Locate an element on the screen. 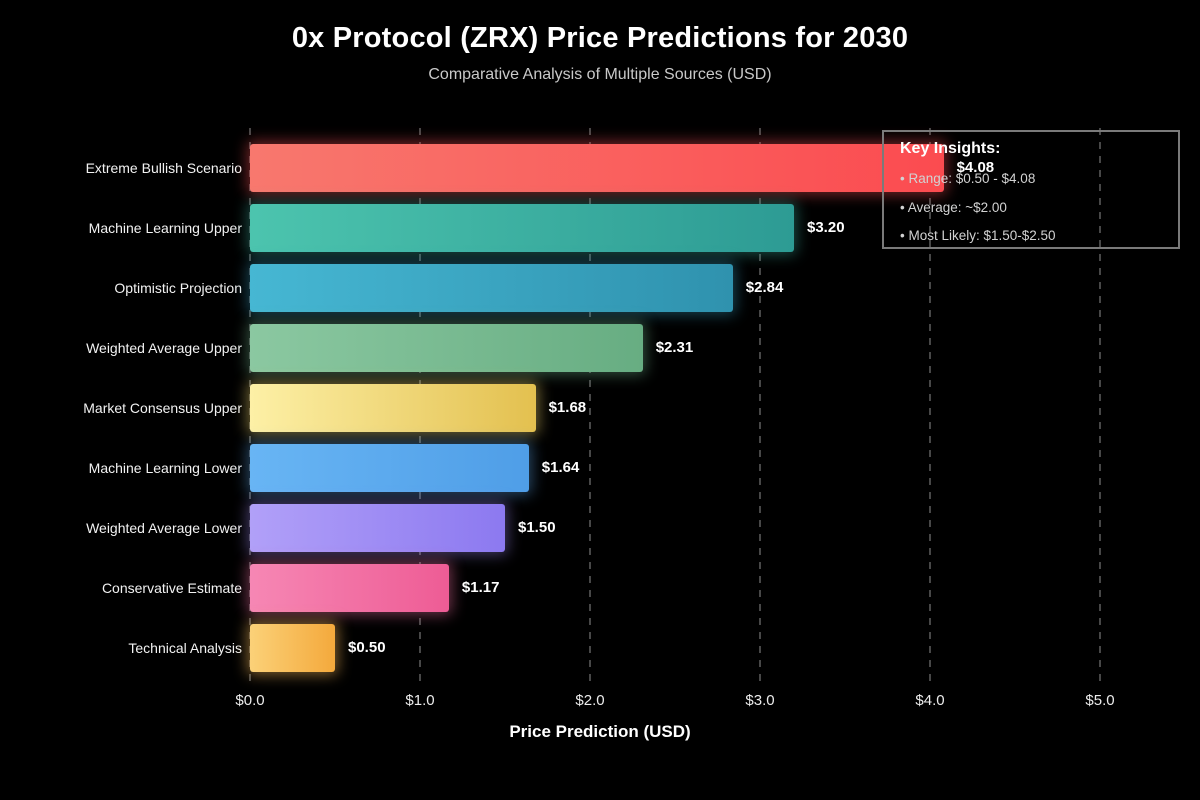 The height and width of the screenshot is (800, 1200). value-label: $4.08 is located at coordinates (975, 167).